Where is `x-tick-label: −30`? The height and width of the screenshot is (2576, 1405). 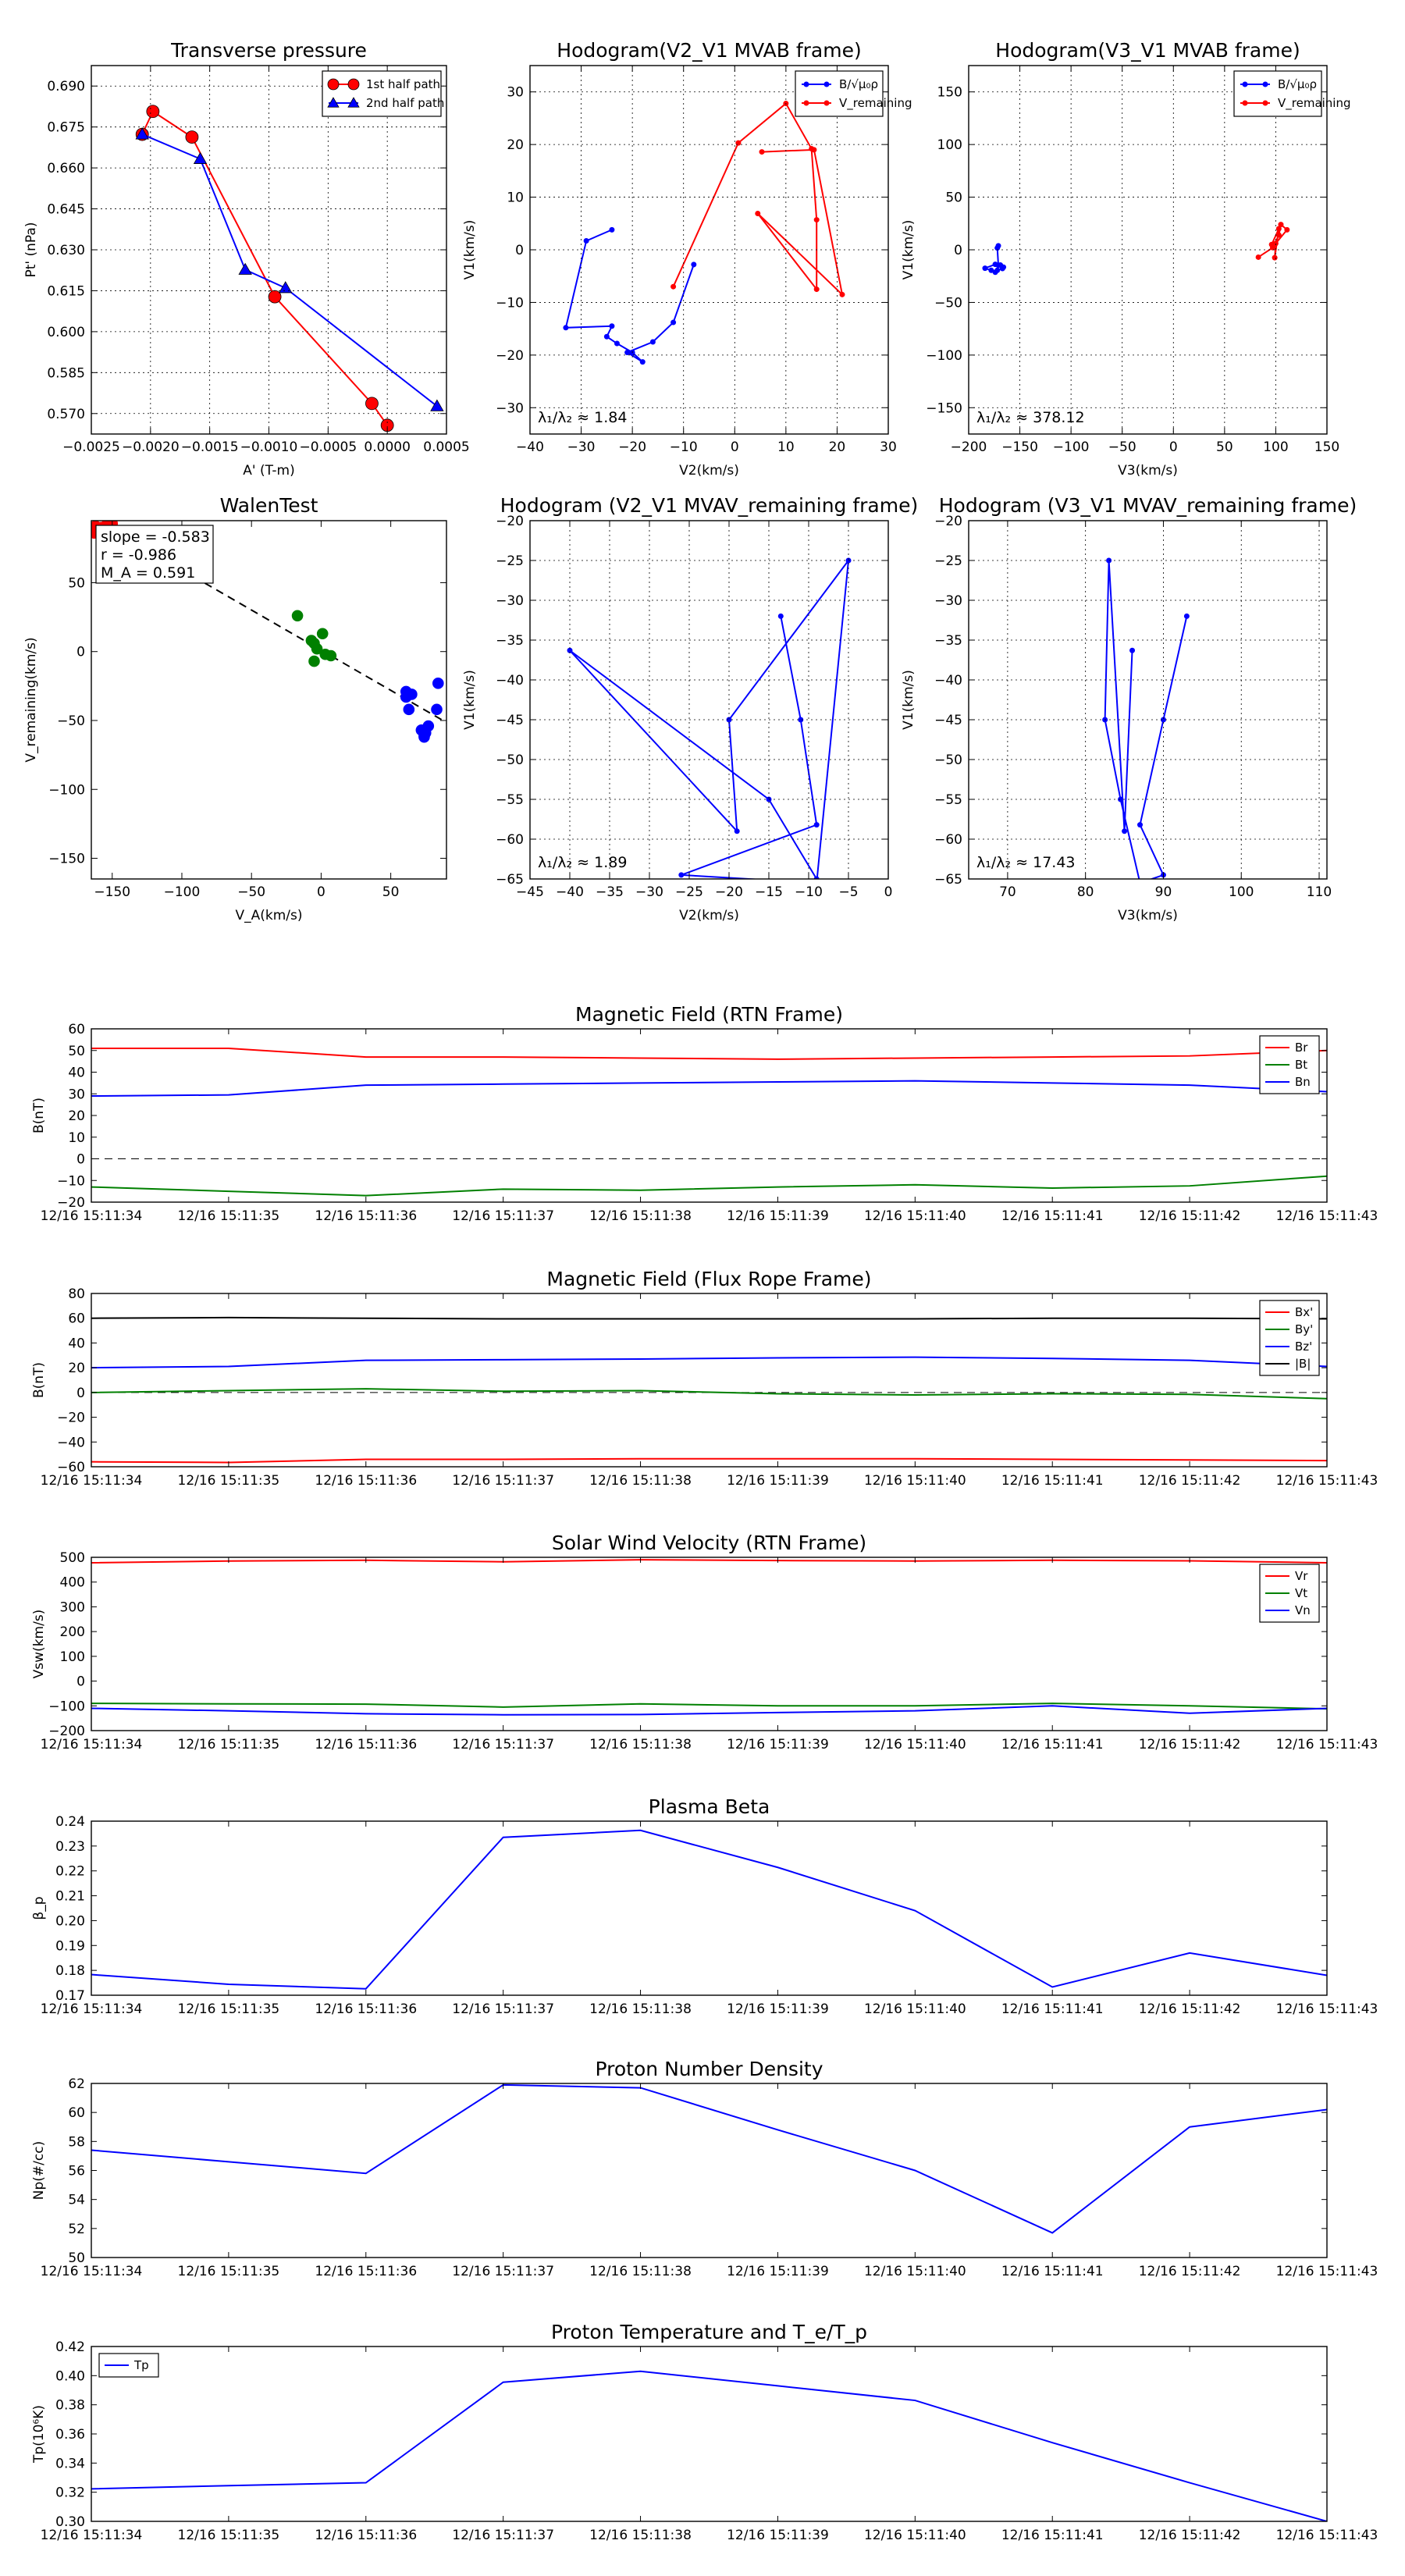 x-tick-label: −30 is located at coordinates (581, 447).